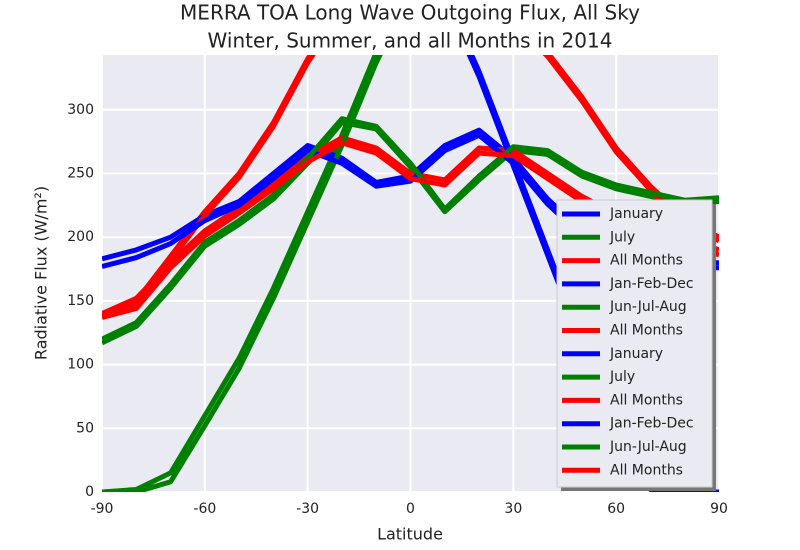 The width and height of the screenshot is (800, 550). I want to click on x-tick-label: -60, so click(204, 509).